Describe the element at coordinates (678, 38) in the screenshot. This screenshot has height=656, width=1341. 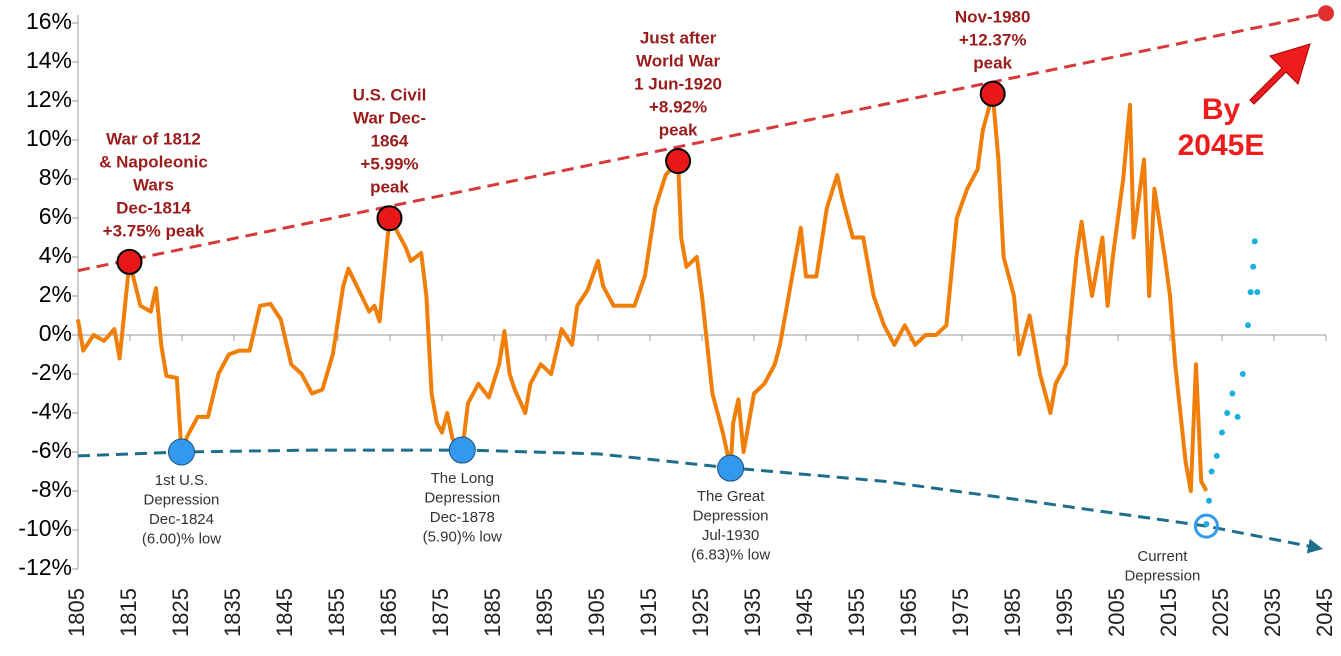
I see `peak-label: Just after` at that location.